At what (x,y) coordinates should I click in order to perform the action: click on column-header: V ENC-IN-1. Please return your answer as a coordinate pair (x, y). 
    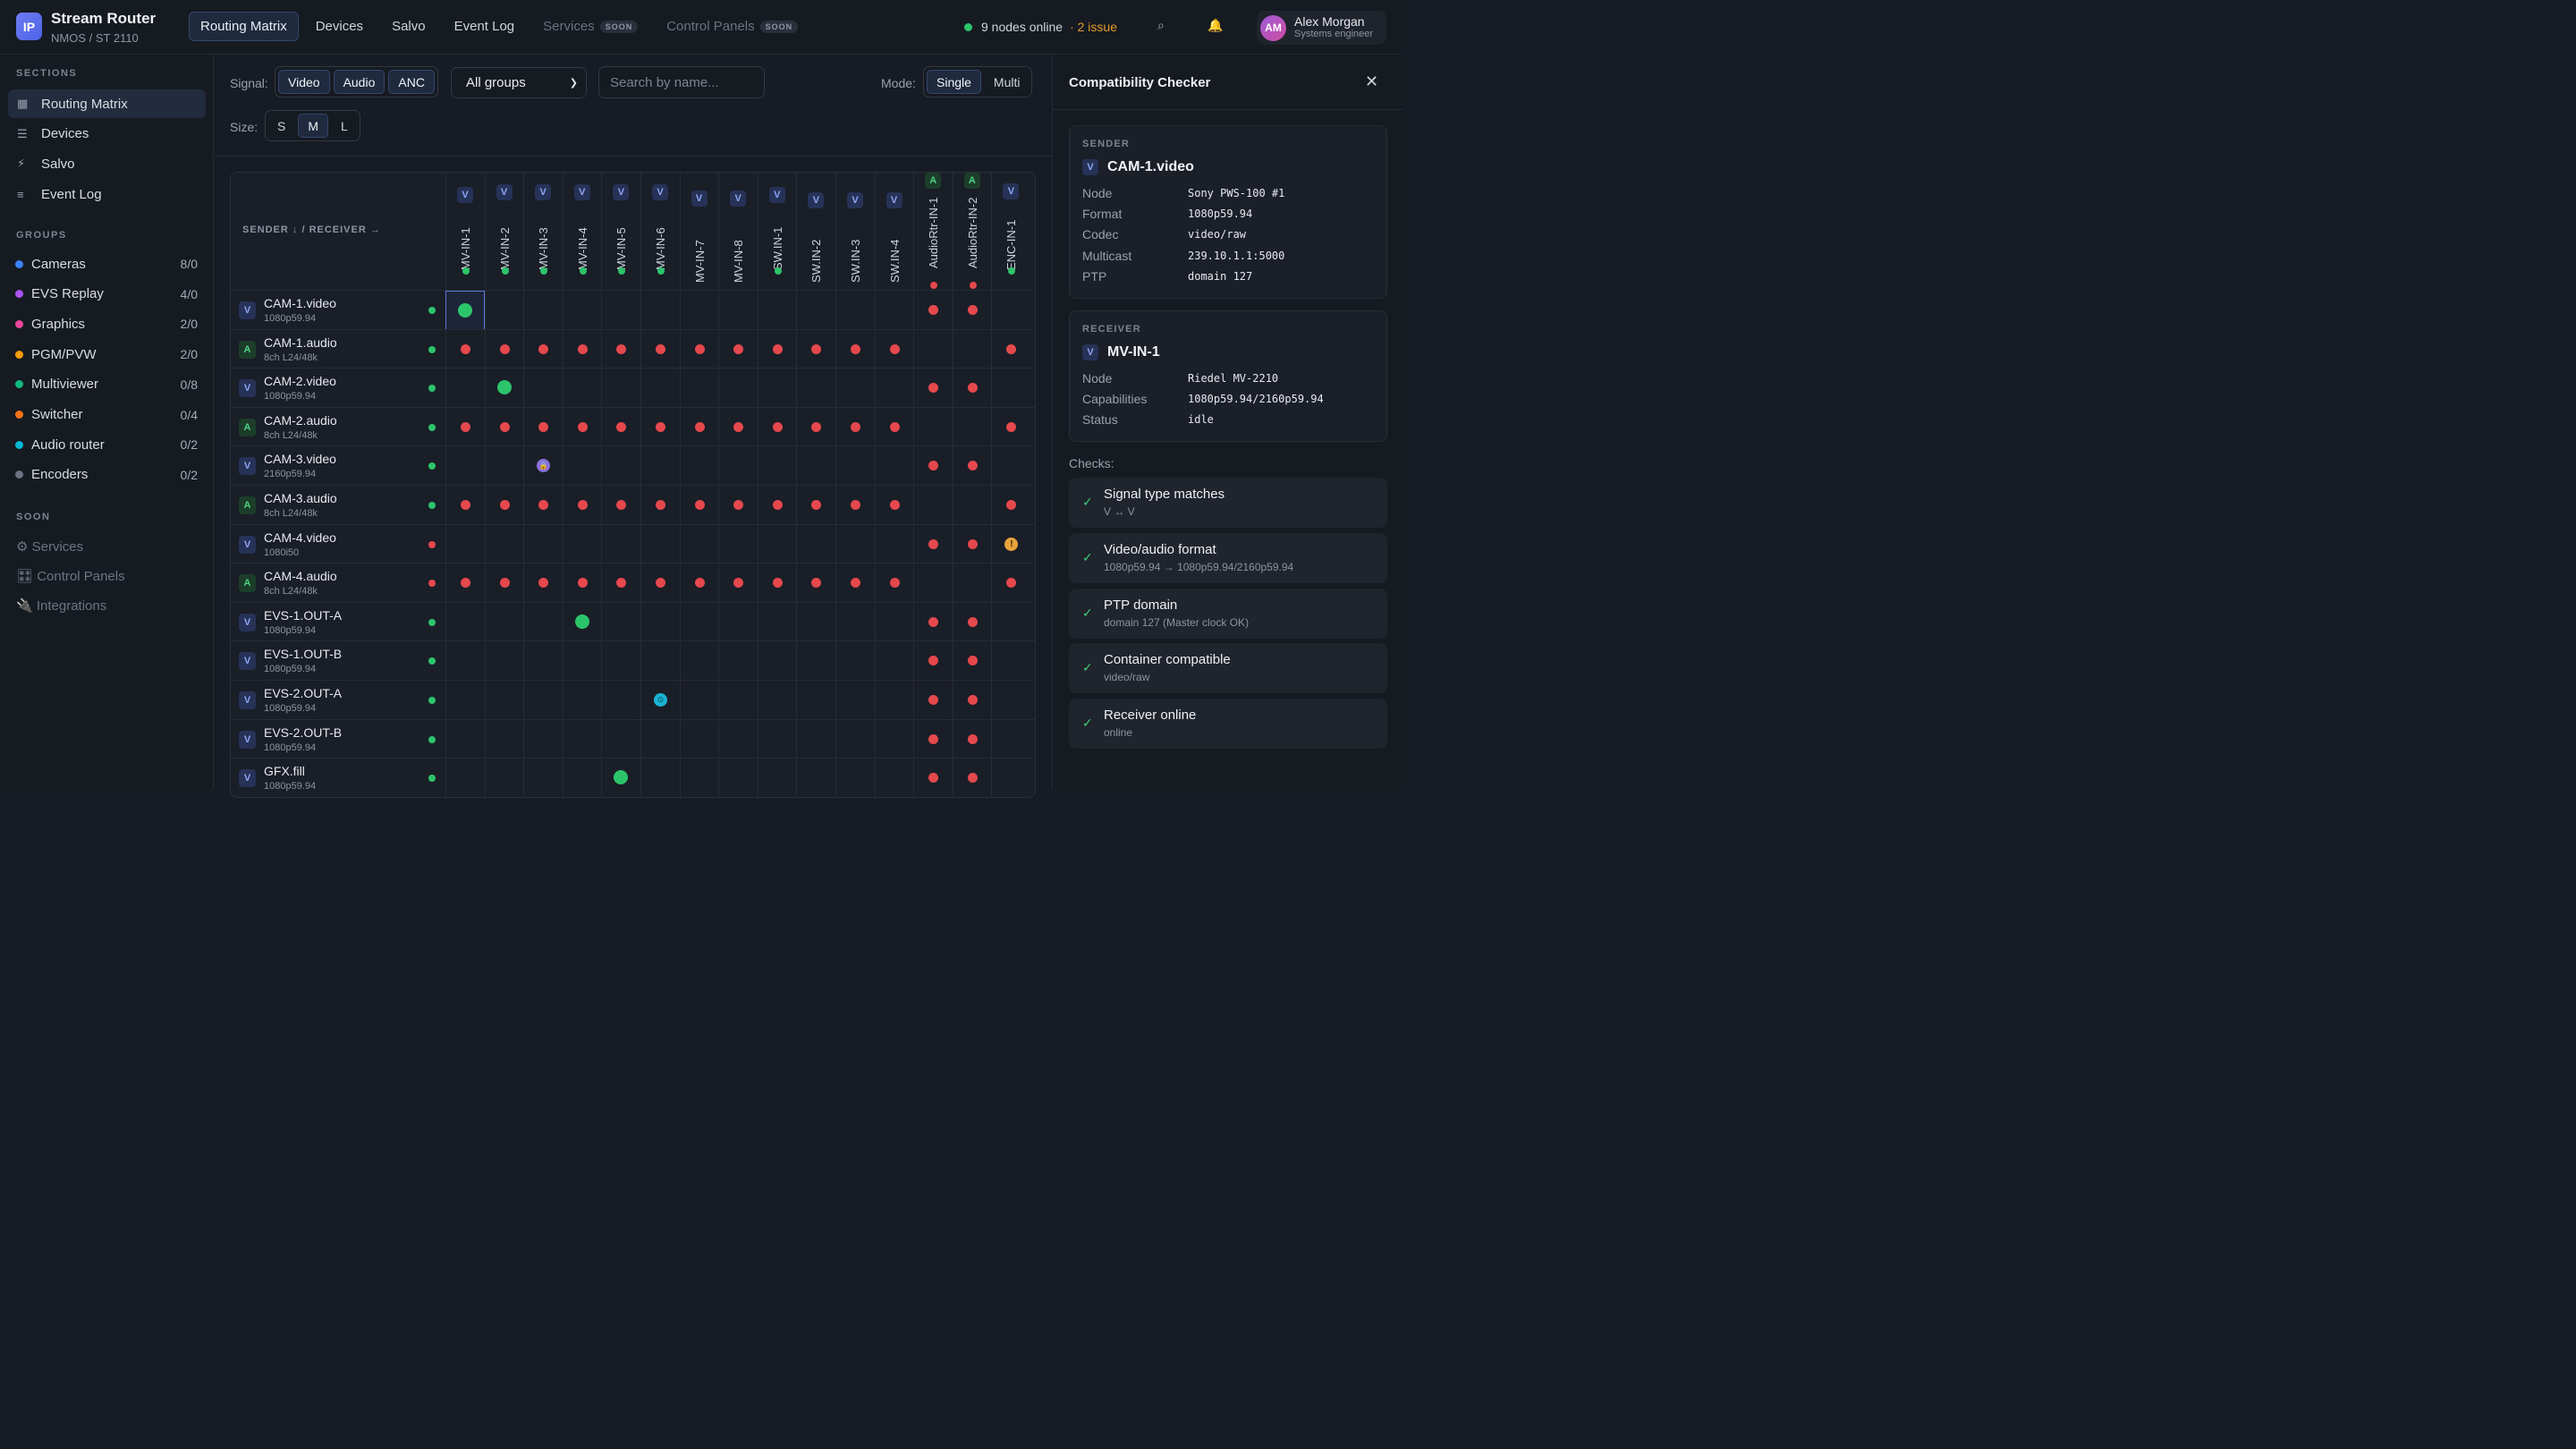
    Looking at the image, I should click on (1010, 231).